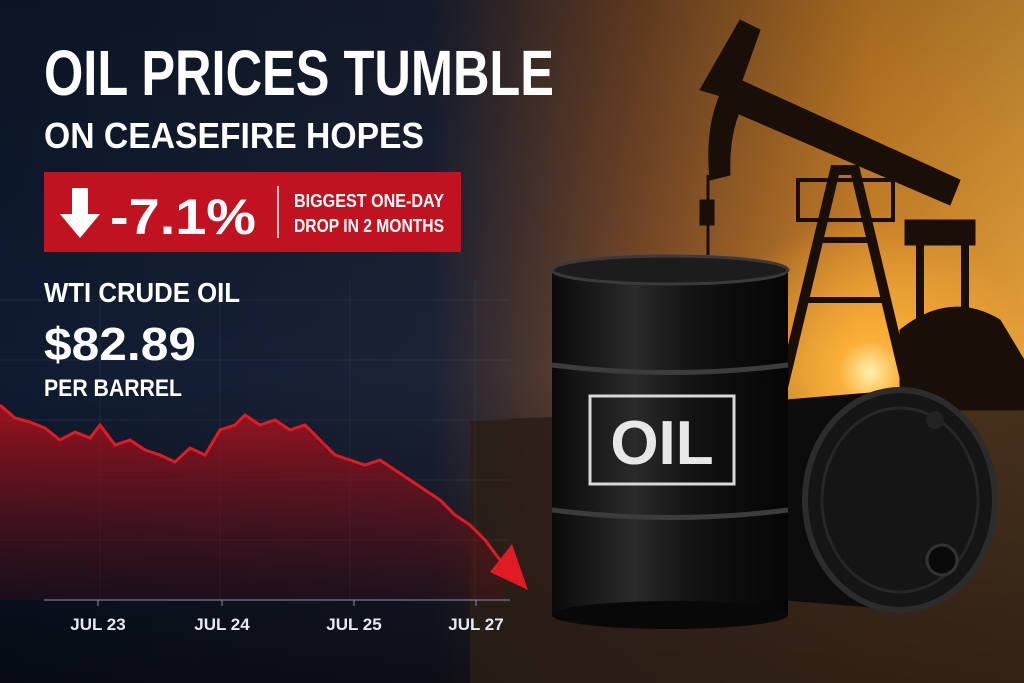 This screenshot has height=683, width=1024. What do you see at coordinates (113, 388) in the screenshot?
I see `unit: PER BARREL` at bounding box center [113, 388].